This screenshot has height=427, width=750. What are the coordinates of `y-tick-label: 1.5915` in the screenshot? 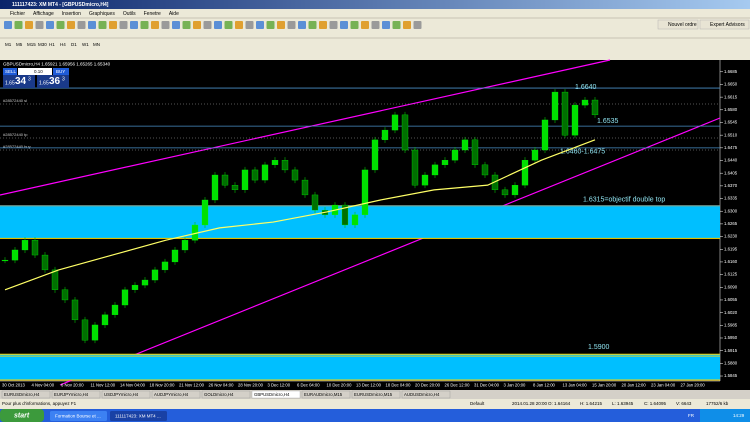 It's located at (731, 350).